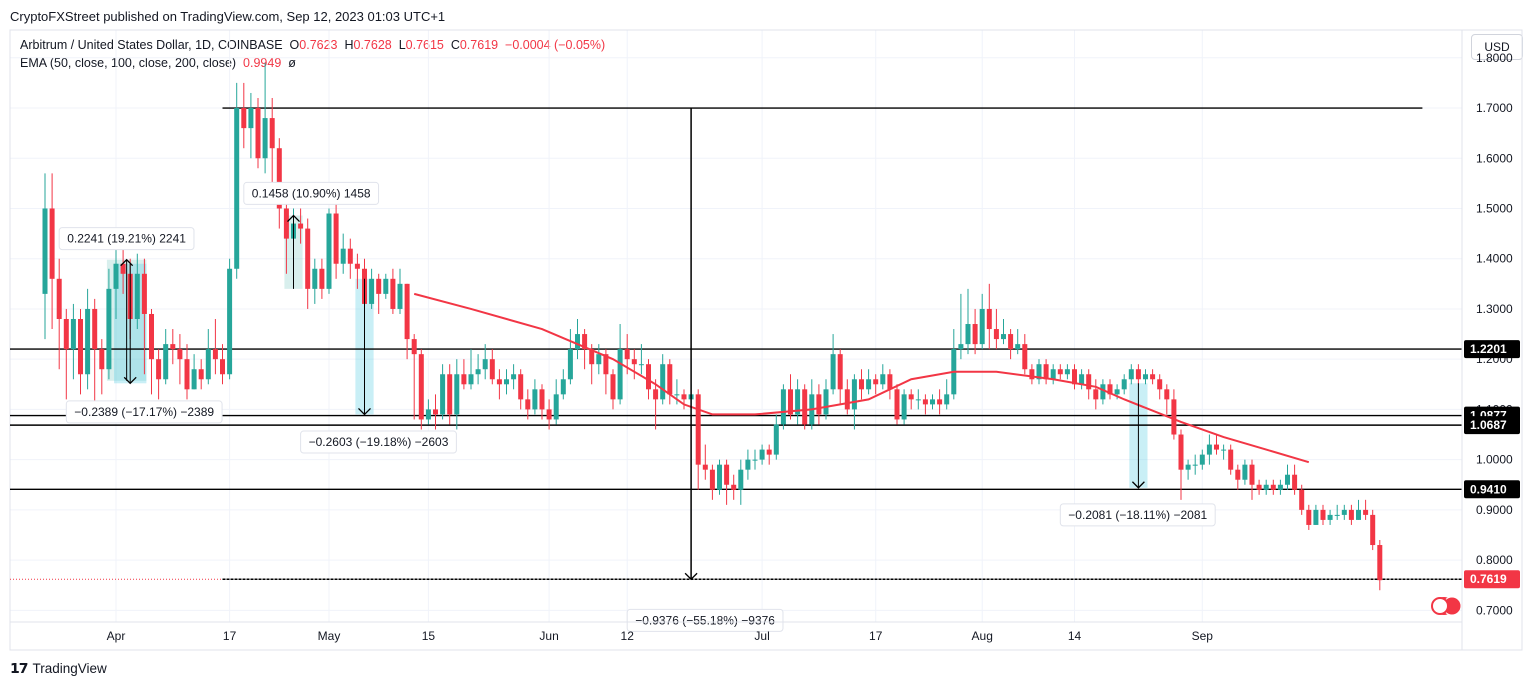 The width and height of the screenshot is (1536, 688). I want to click on ema-label: EMA (50, close, 100, close, 200, close), so click(128, 63).